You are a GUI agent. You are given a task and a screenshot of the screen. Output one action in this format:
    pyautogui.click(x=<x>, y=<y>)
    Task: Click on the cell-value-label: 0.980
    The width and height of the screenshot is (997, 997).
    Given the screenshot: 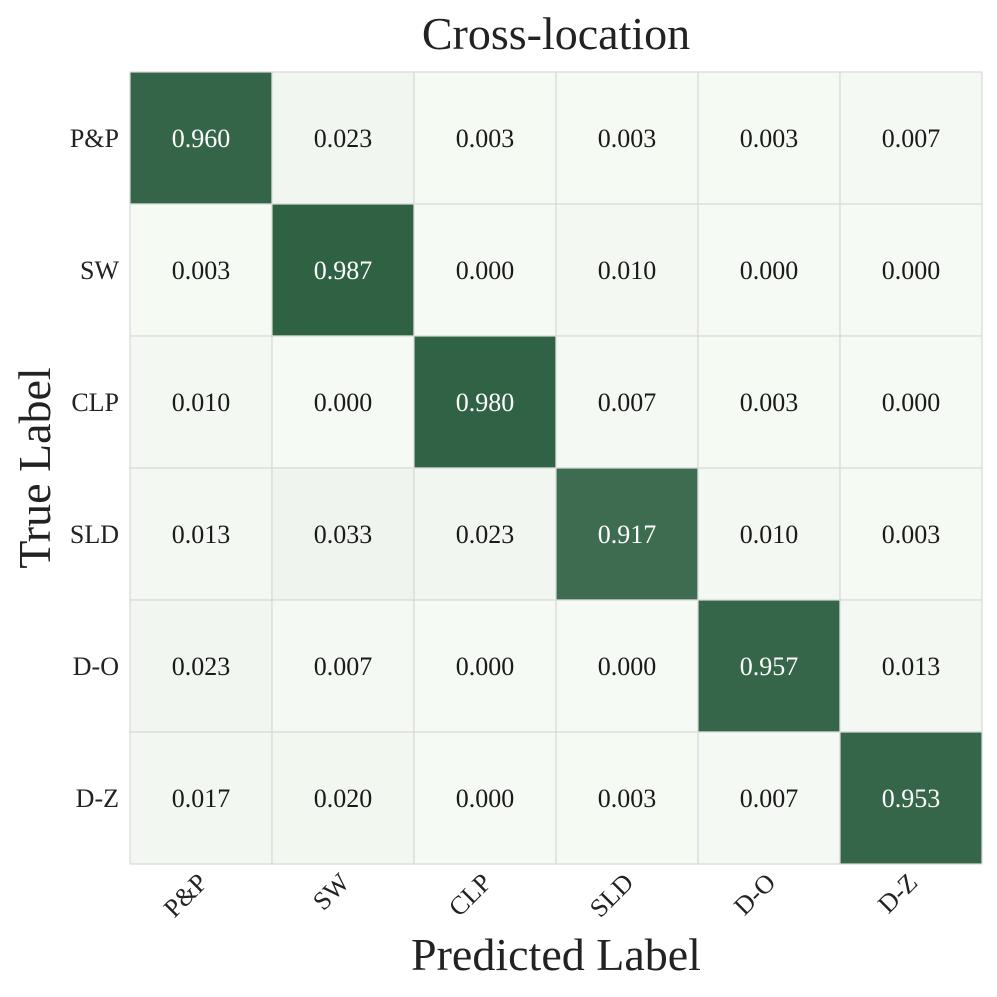 What is the action you would take?
    pyautogui.click(x=485, y=402)
    